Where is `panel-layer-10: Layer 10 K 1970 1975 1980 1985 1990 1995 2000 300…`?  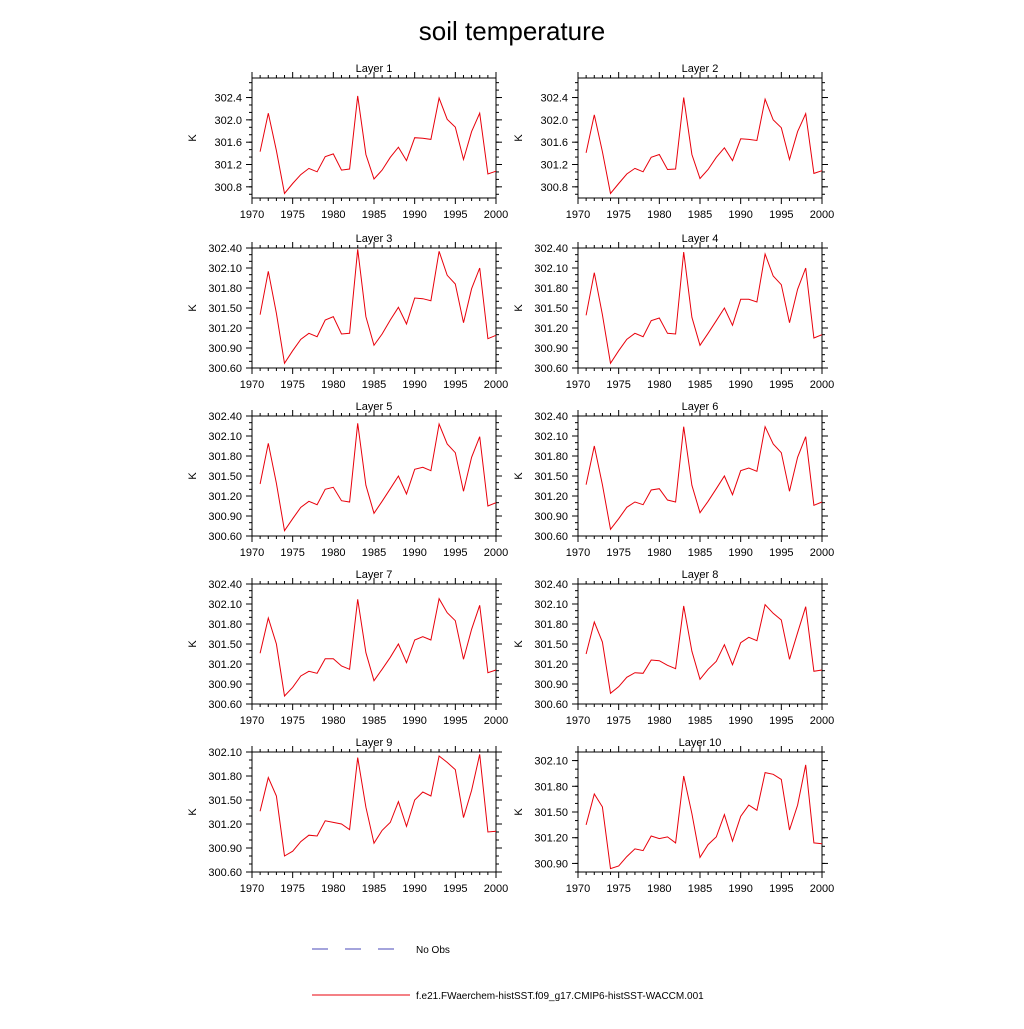 panel-layer-10: Layer 10 K 1970 1975 1980 1985 1990 1995 2000 300… is located at coordinates (673, 816).